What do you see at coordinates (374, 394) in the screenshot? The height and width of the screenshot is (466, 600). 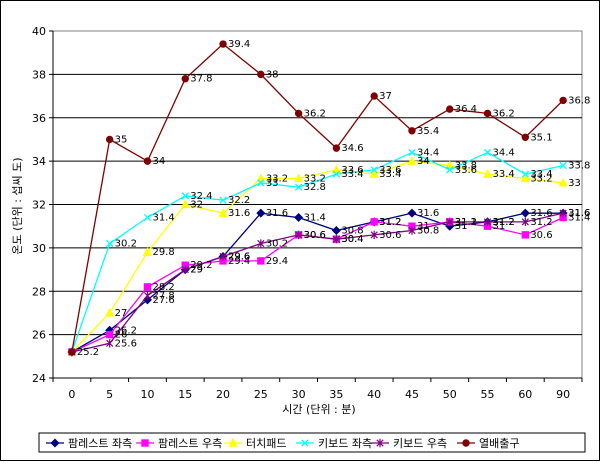 I see `x-tick-label: 40` at bounding box center [374, 394].